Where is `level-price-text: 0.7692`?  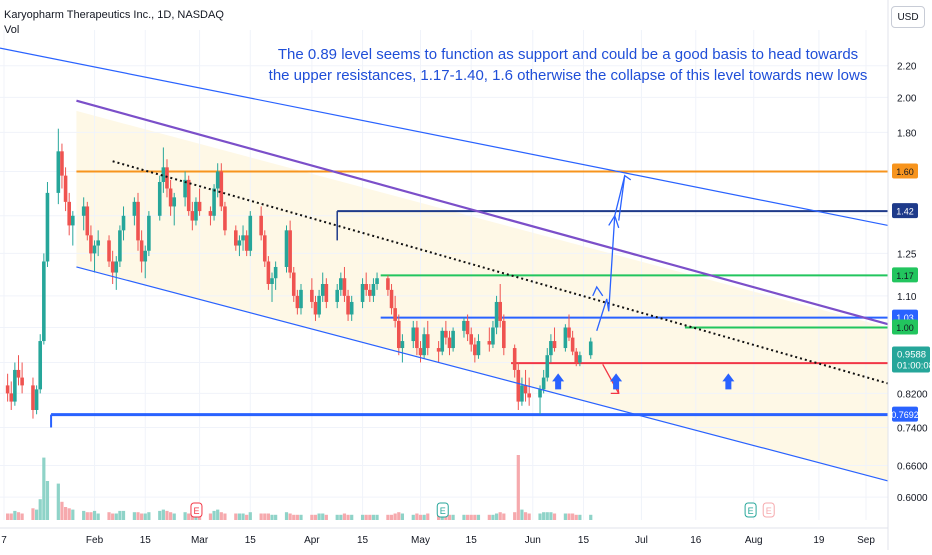 level-price-text: 0.7692 is located at coordinates (905, 415).